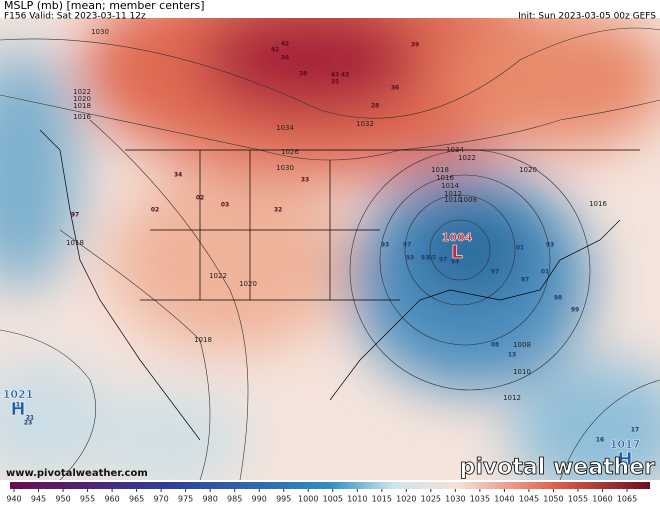 The image size is (660, 510). What do you see at coordinates (160, 499) in the screenshot?
I see `colorbar-label: 970` at bounding box center [160, 499].